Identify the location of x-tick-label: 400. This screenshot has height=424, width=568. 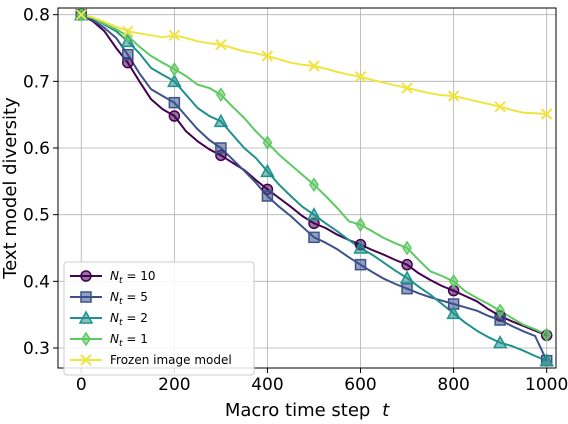
(267, 385).